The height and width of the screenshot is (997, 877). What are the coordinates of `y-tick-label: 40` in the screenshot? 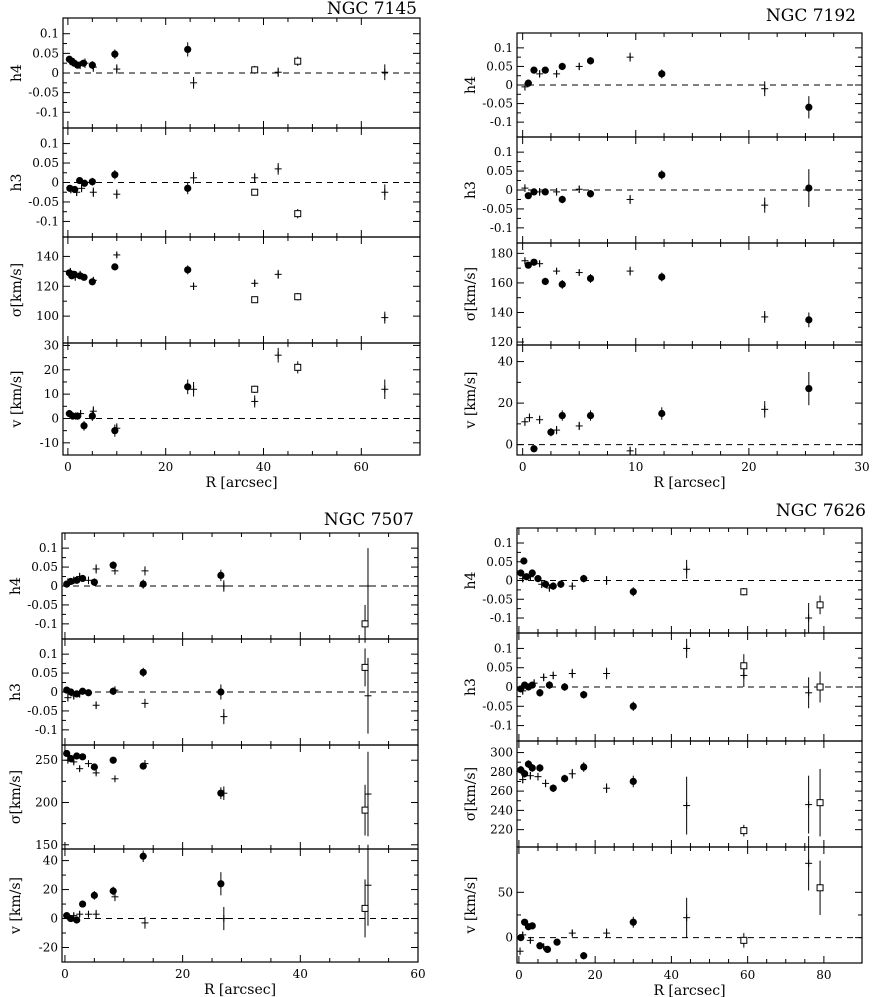 It's located at (50, 861).